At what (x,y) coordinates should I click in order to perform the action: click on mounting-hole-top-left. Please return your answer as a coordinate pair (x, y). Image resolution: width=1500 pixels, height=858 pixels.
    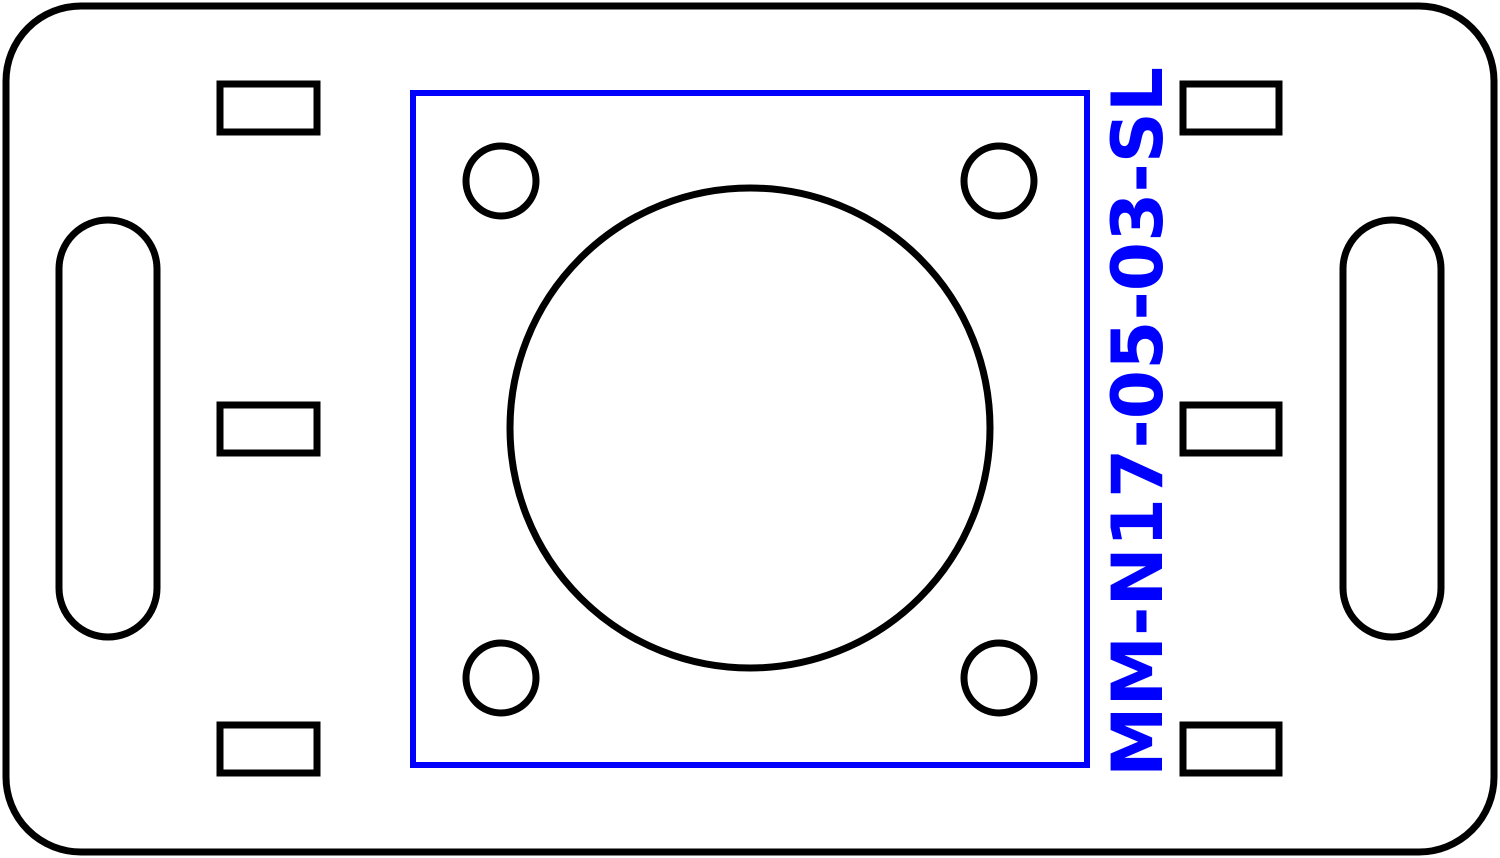
    Looking at the image, I should click on (501, 181).